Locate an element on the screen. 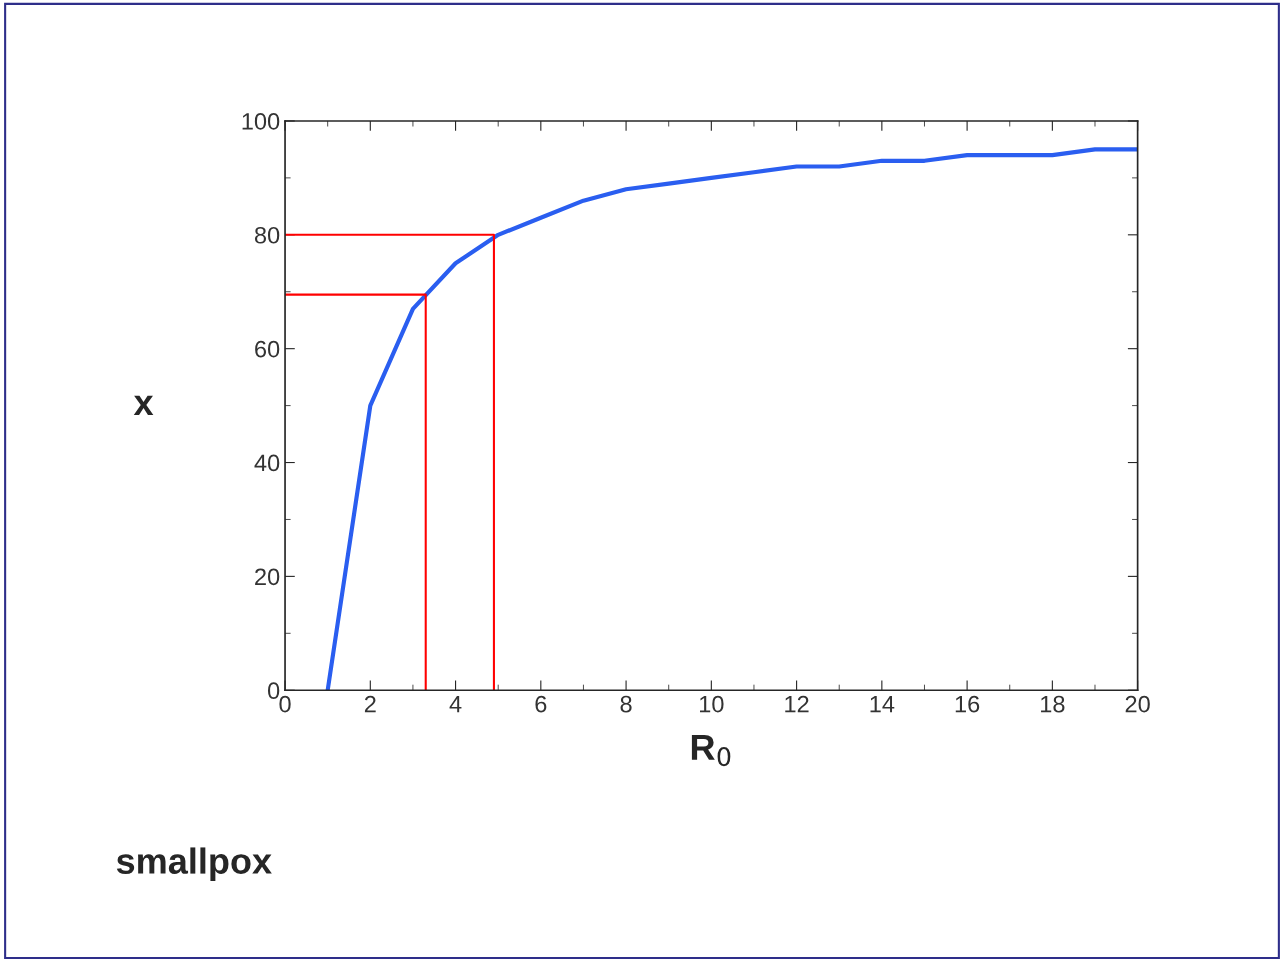 The height and width of the screenshot is (960, 1284). x-tick-label: 12 is located at coordinates (797, 704).